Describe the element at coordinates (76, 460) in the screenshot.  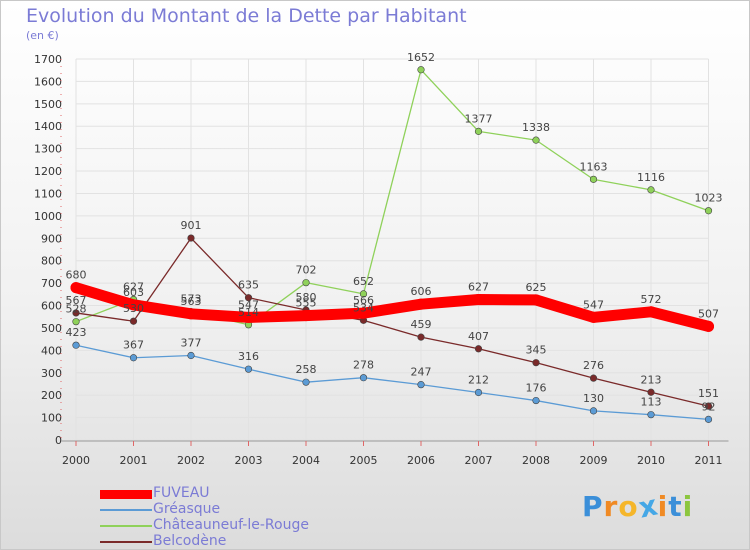
I see `x-tick-label: 2000` at that location.